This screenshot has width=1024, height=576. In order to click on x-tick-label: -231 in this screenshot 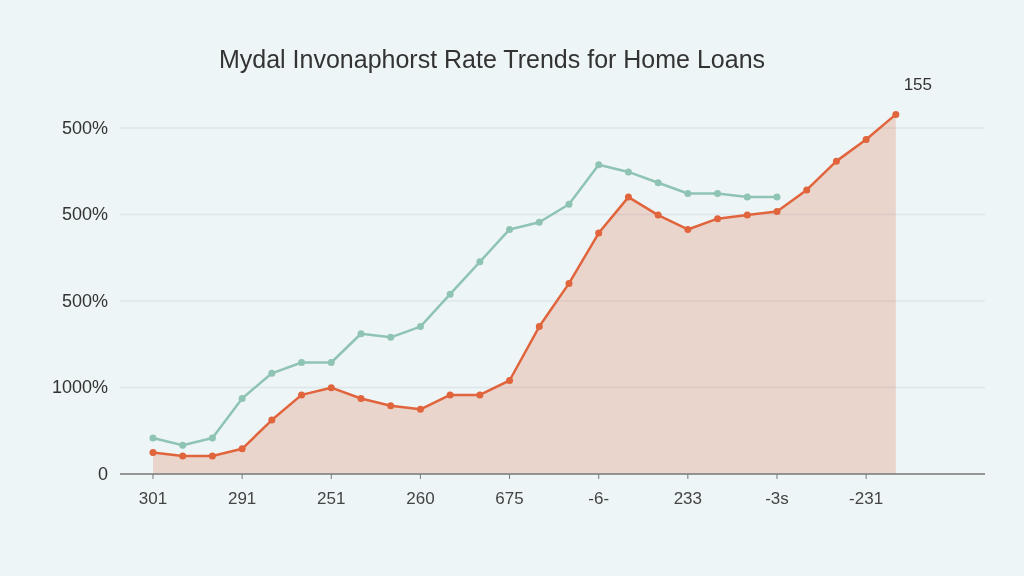, I will do `click(866, 498)`.